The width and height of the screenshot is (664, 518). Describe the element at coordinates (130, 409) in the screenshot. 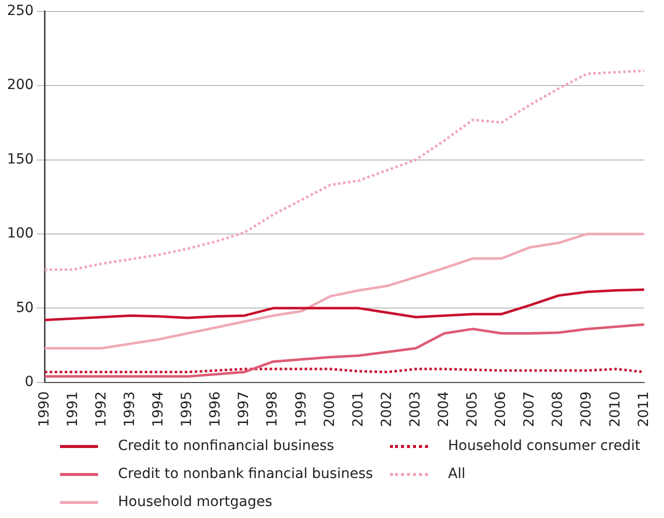

I see `x-tick-label: 1993` at that location.